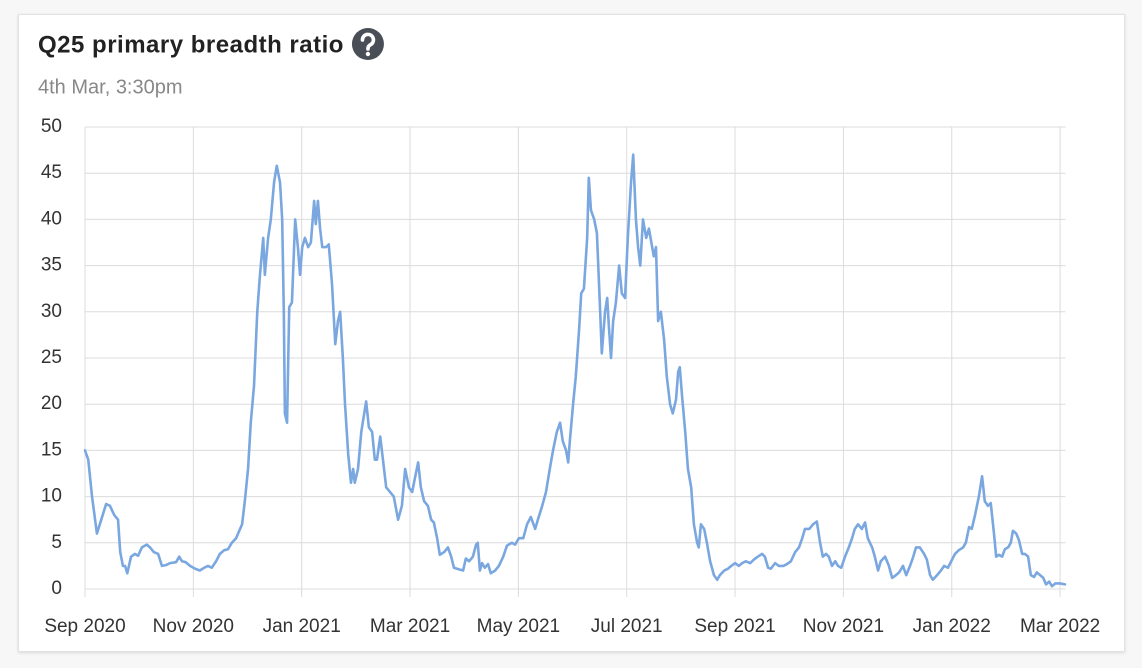 This screenshot has width=1142, height=668. What do you see at coordinates (191, 44) in the screenshot?
I see `chart-title: Q25 primary breadth ratio` at bounding box center [191, 44].